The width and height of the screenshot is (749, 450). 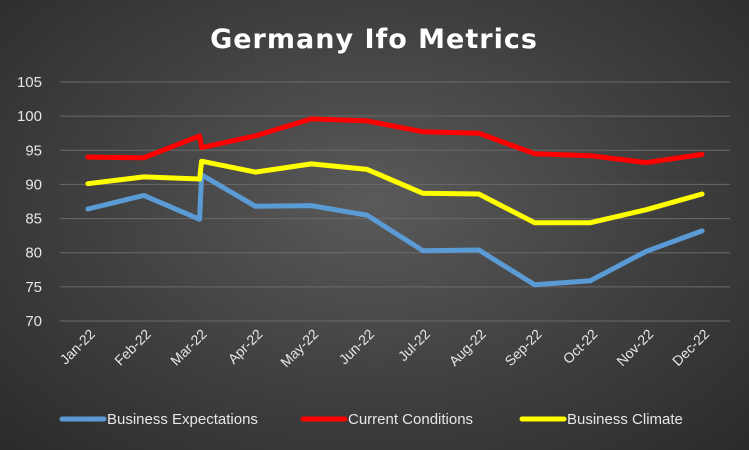 What do you see at coordinates (182, 419) in the screenshot?
I see `legend-label: Business Expectations` at bounding box center [182, 419].